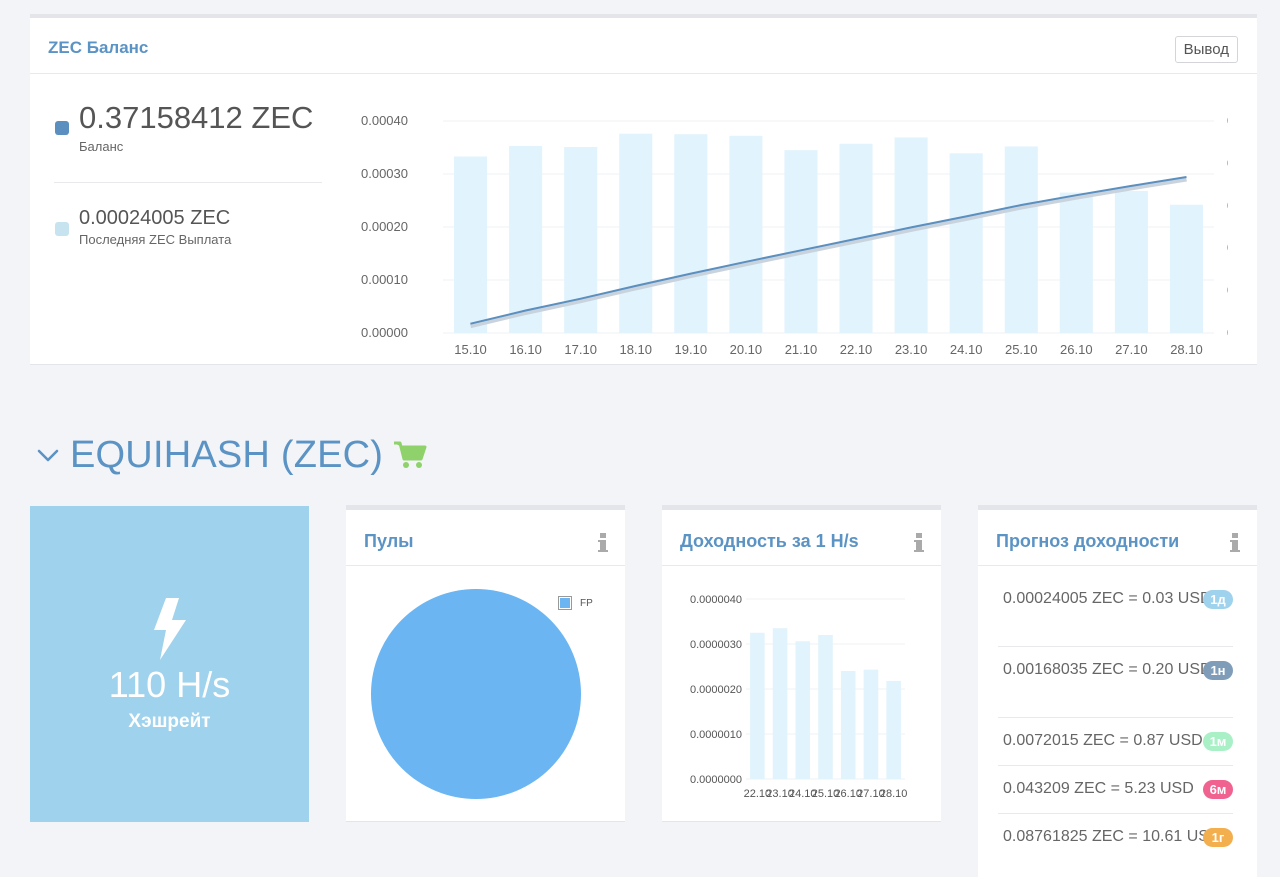  What do you see at coordinates (384, 120) in the screenshot?
I see `y-tick-left: 0.00040` at bounding box center [384, 120].